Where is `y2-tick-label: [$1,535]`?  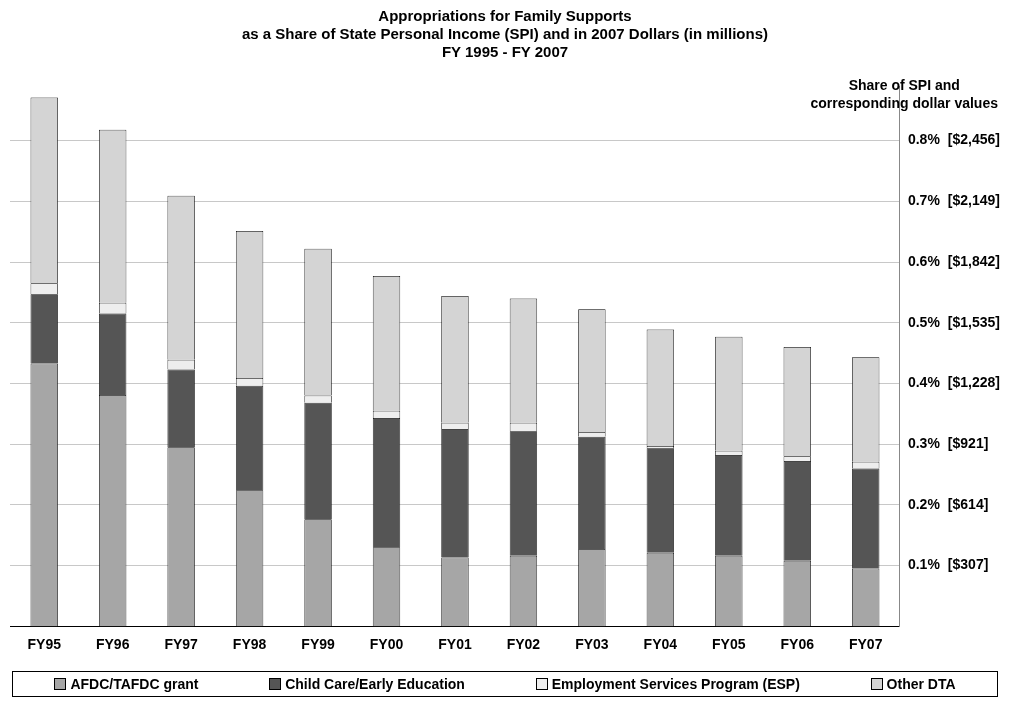 y2-tick-label: [$1,535] is located at coordinates (974, 321).